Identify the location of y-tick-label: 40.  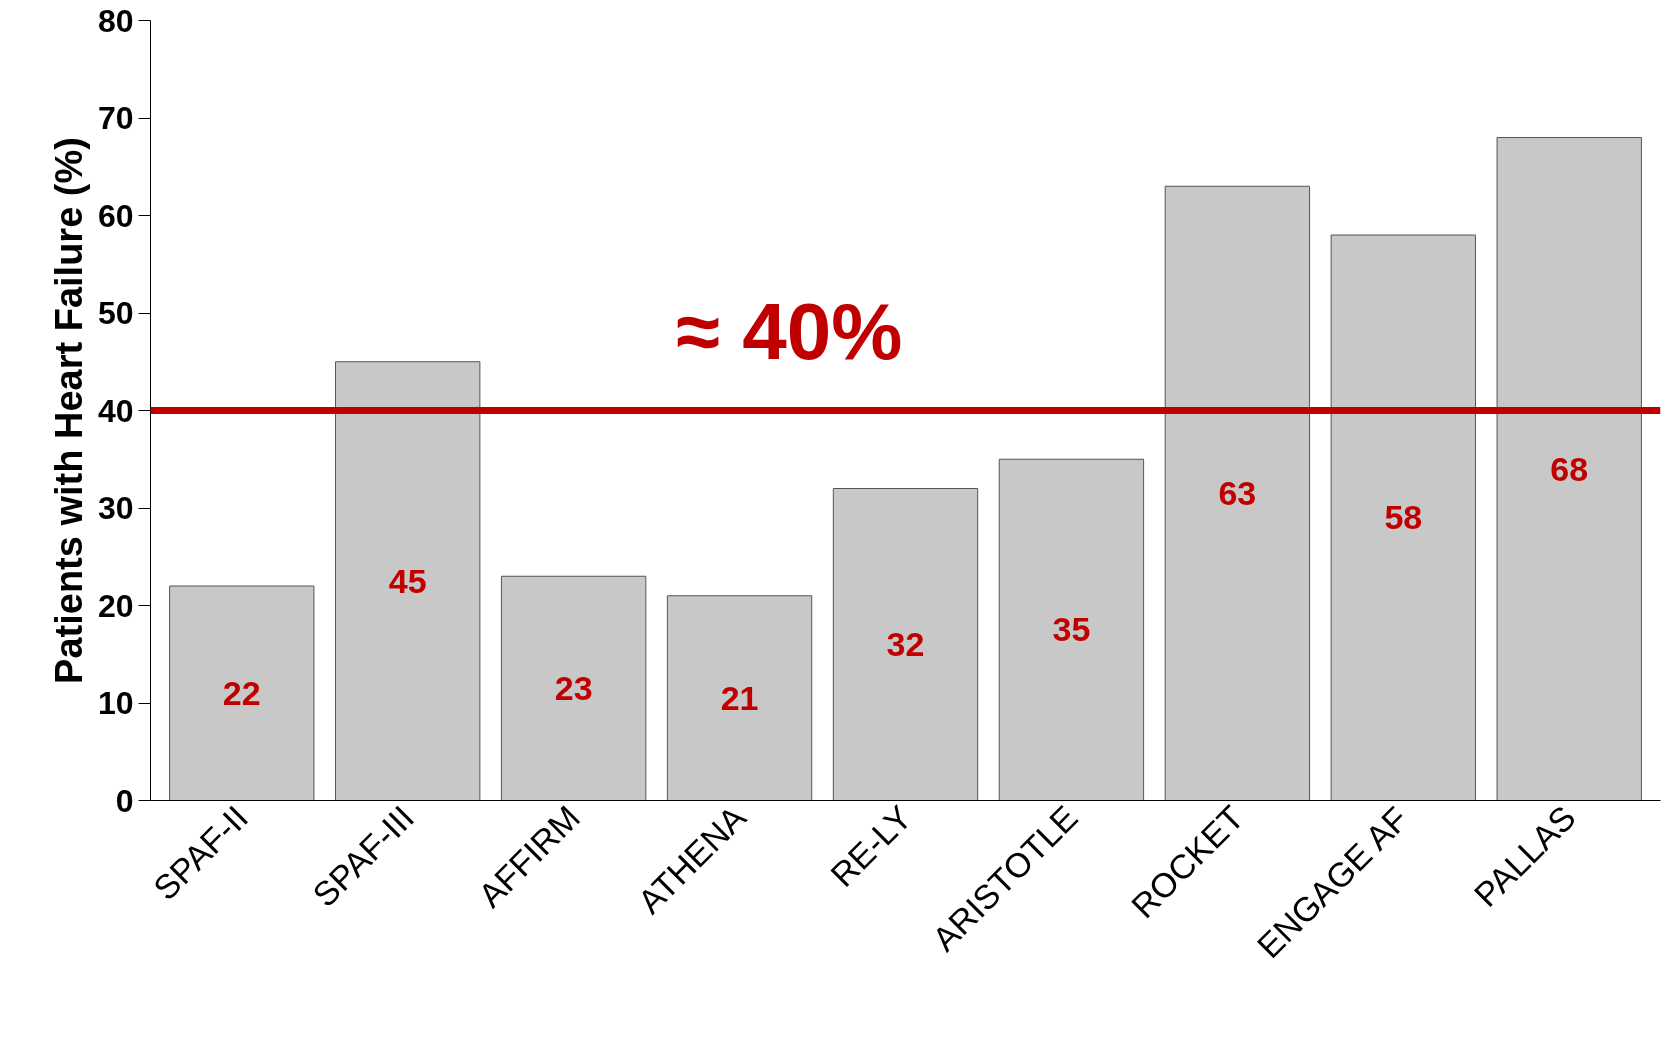
(115, 410).